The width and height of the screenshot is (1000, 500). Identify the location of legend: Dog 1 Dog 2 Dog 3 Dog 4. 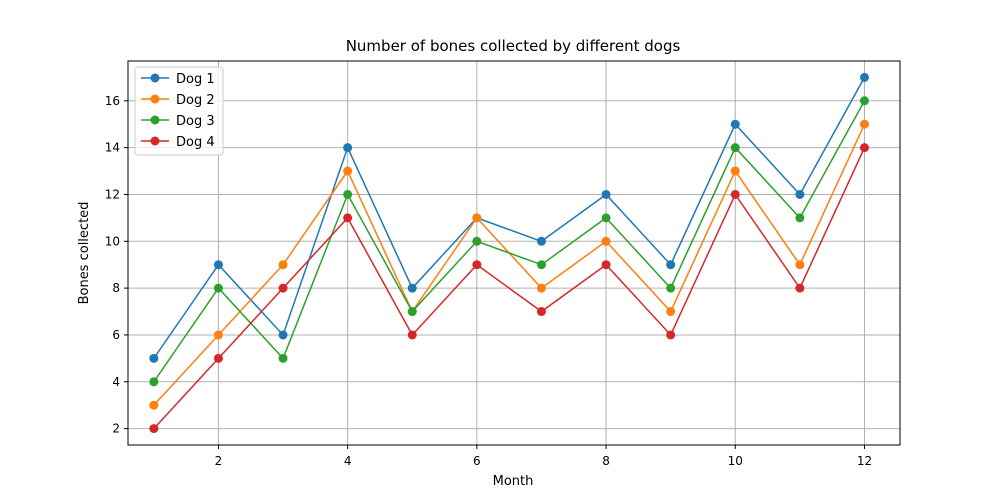
(179, 111).